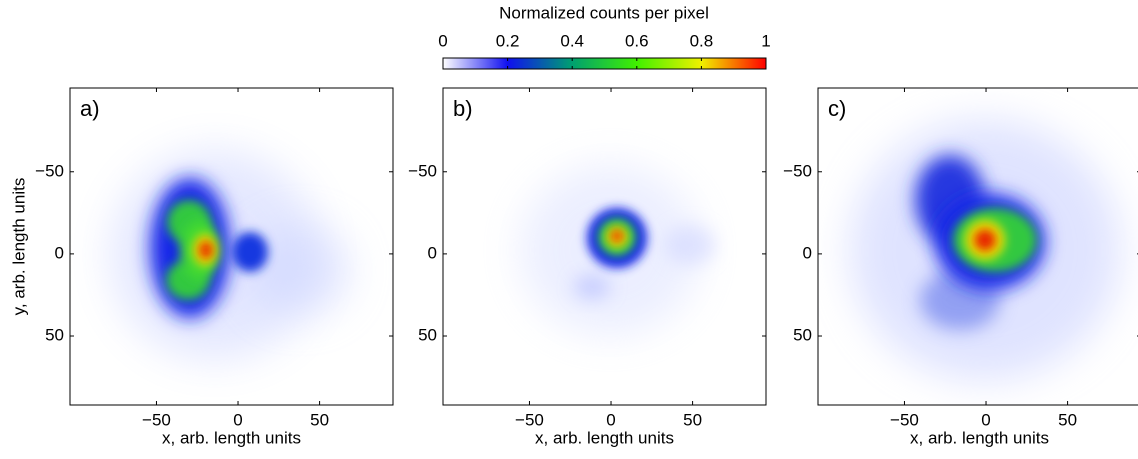 The width and height of the screenshot is (1138, 459). What do you see at coordinates (702, 40) in the screenshot?
I see `colorbar-tick-label: 0.8` at bounding box center [702, 40].